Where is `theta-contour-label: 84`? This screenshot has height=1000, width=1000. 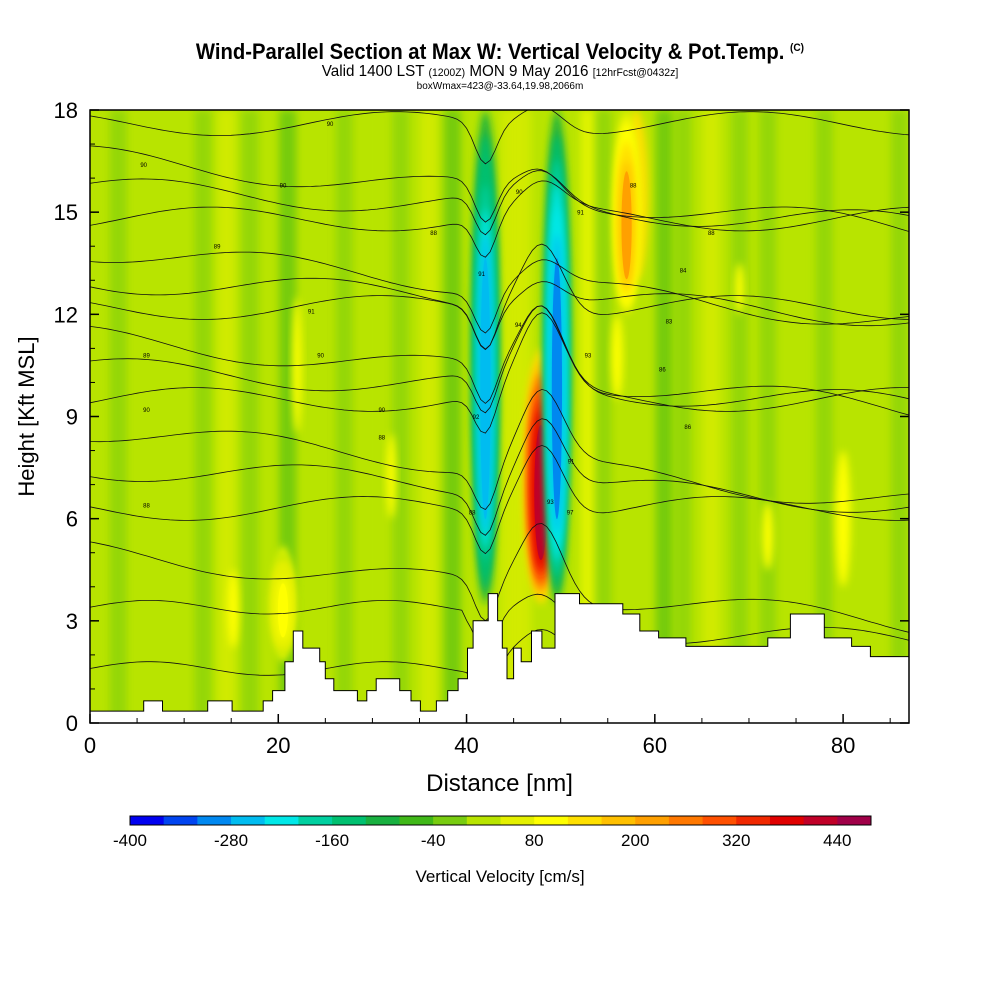
theta-contour-label: 84 is located at coordinates (683, 272).